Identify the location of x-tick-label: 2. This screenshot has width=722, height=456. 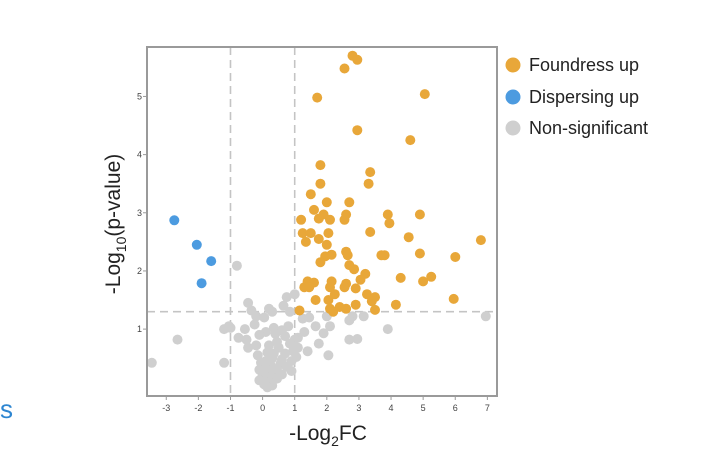
(326, 408).